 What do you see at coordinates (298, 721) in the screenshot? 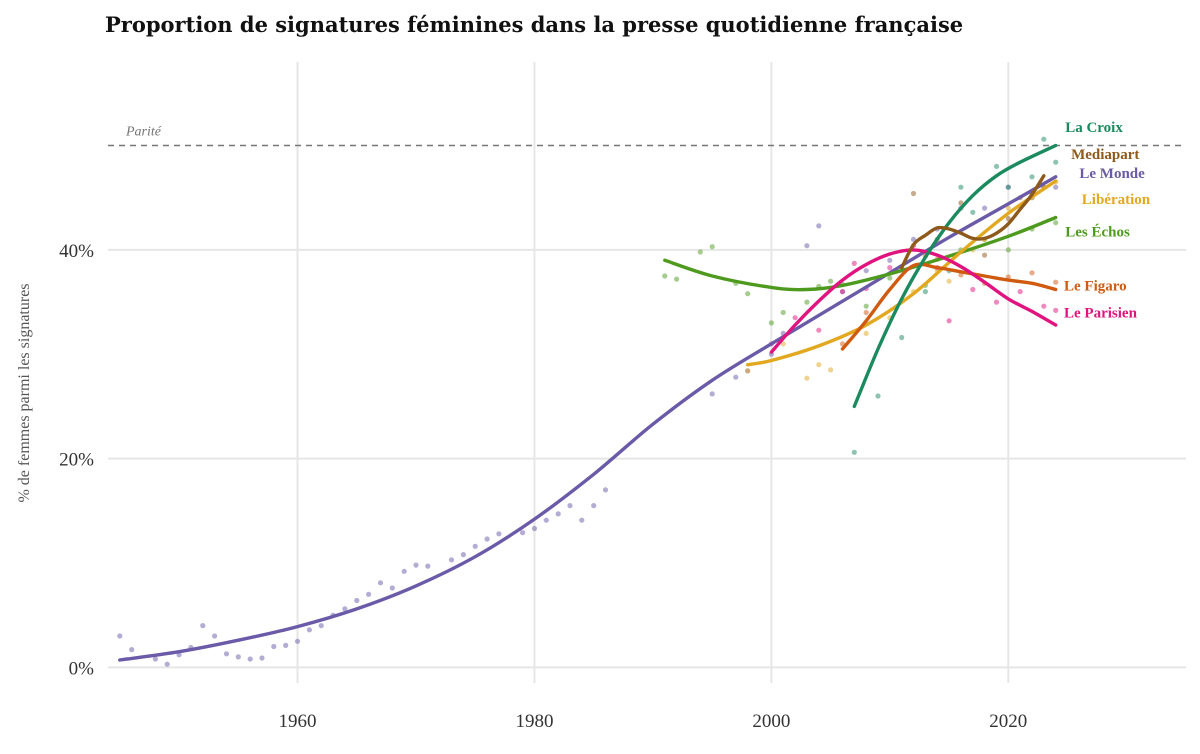
I see `x-tick-1960: 1960` at bounding box center [298, 721].